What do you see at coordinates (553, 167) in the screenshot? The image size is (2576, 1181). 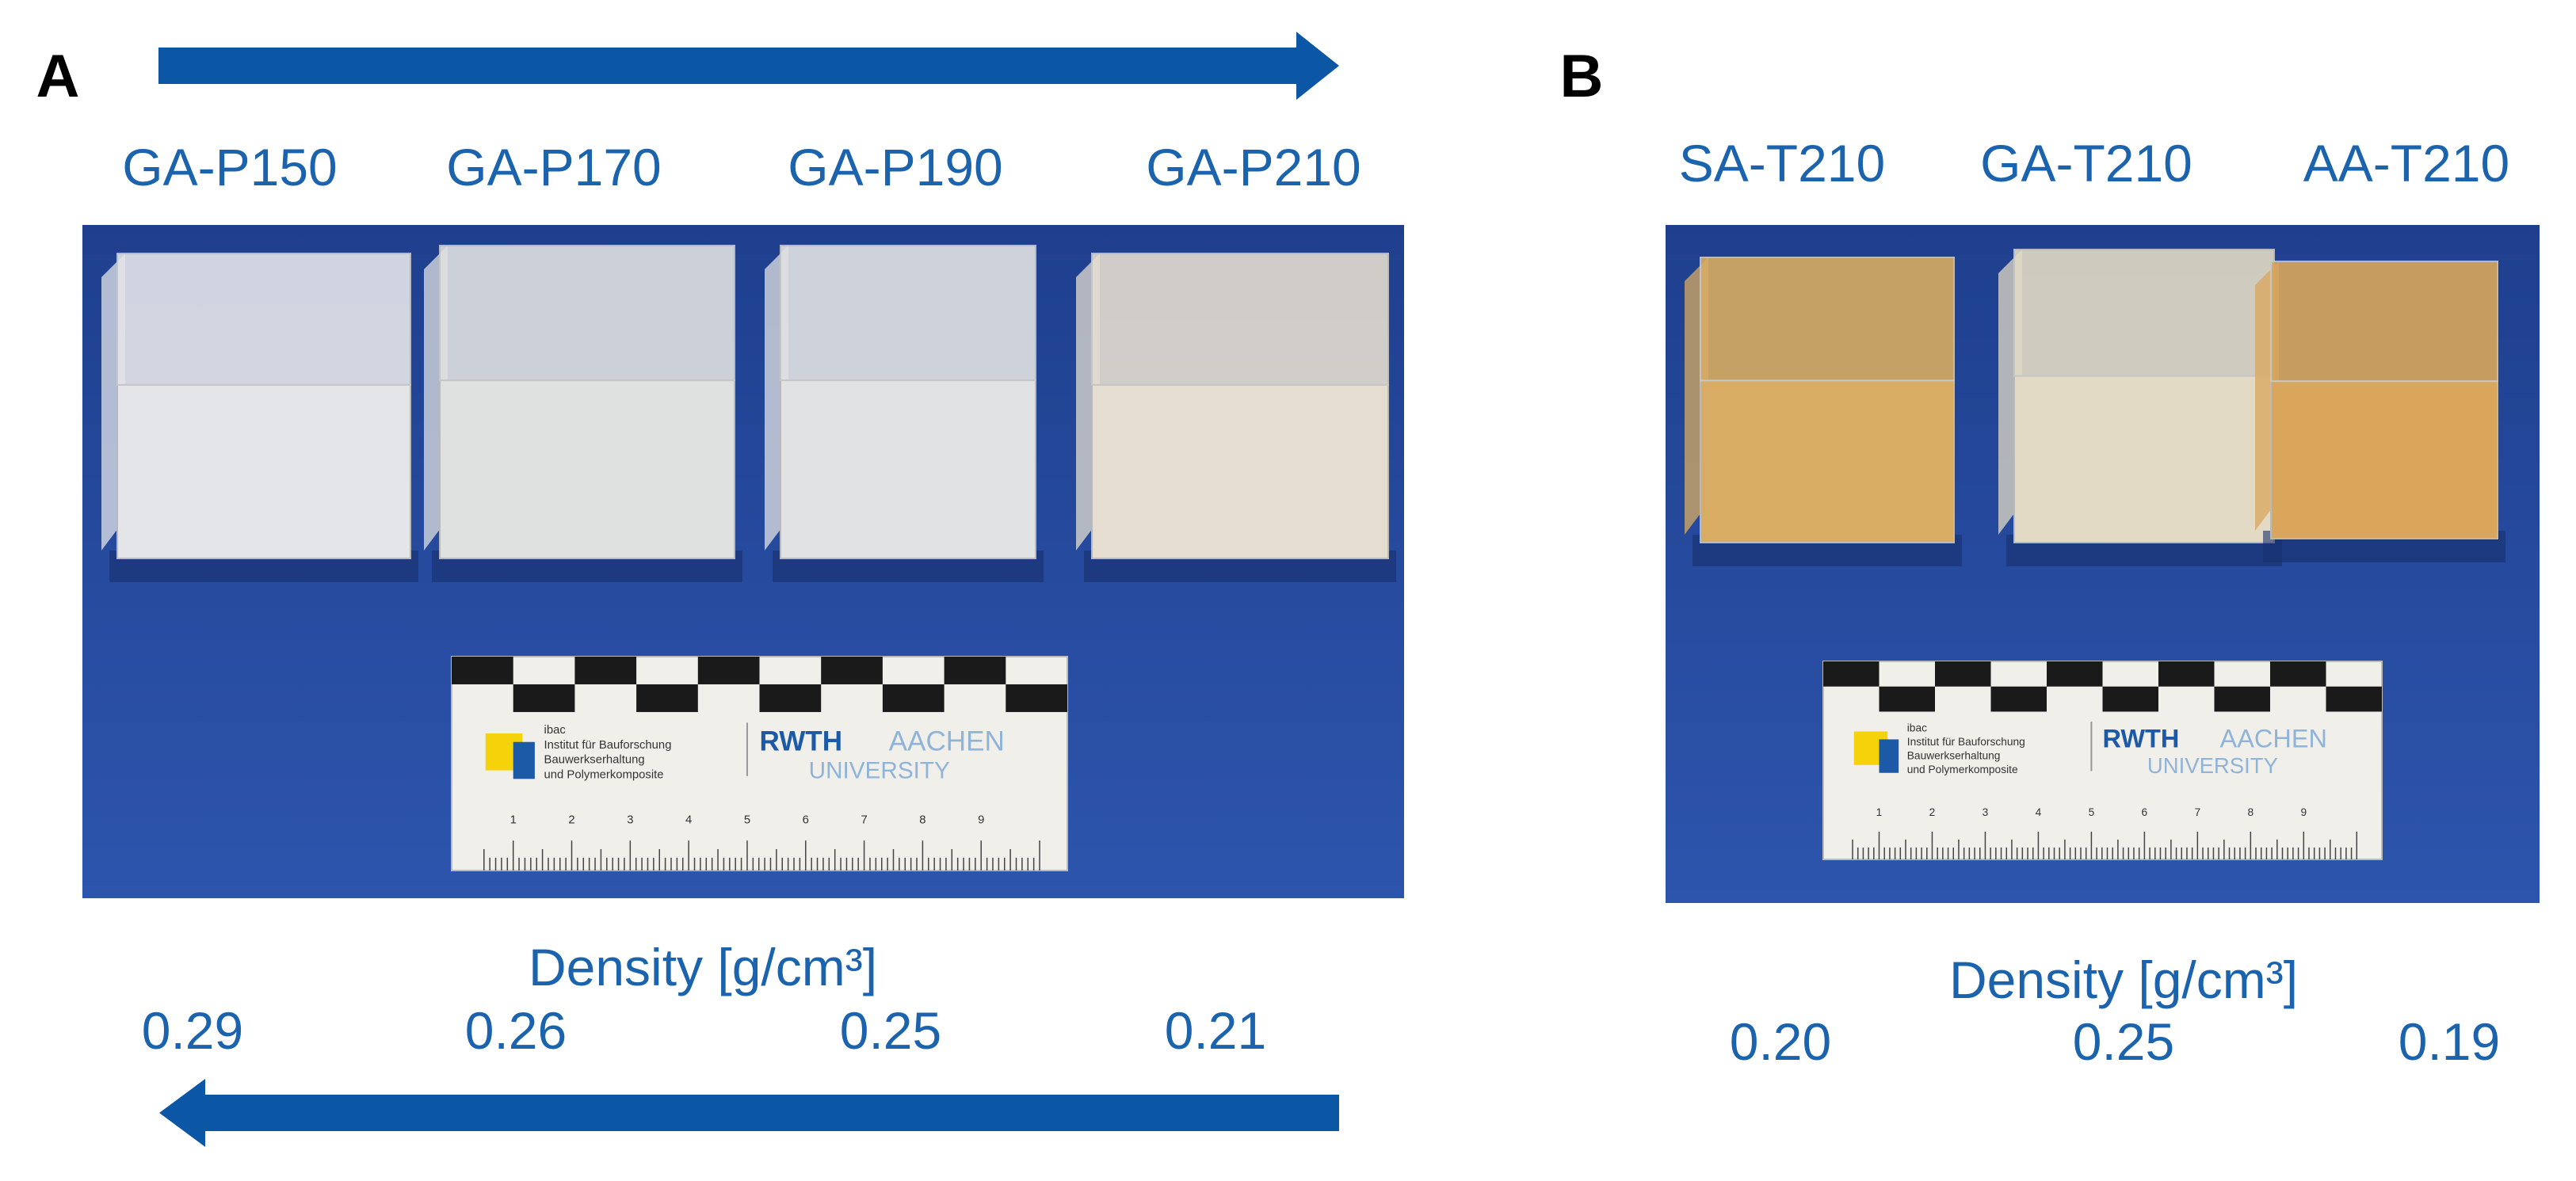 I see `sample-label: GA-P170` at bounding box center [553, 167].